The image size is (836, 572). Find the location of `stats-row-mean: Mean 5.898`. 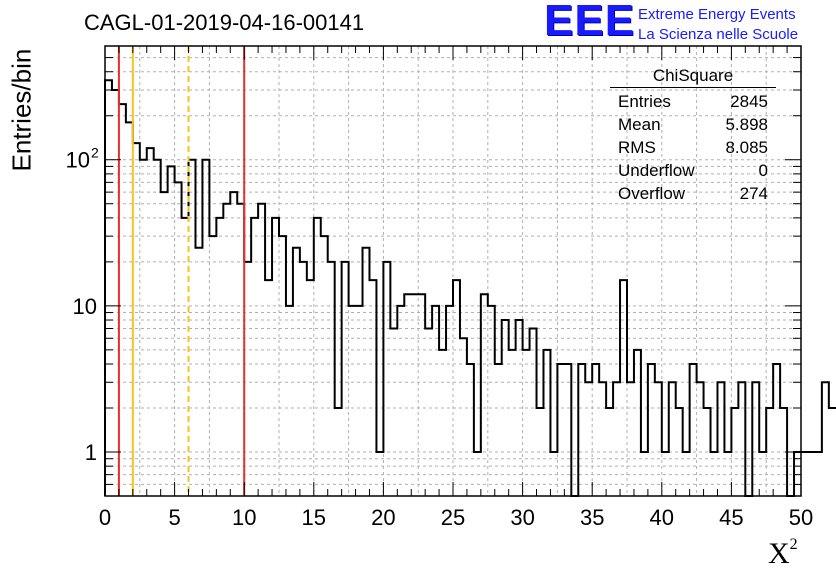

stats-row-mean: Mean 5.898 is located at coordinates (693, 124).